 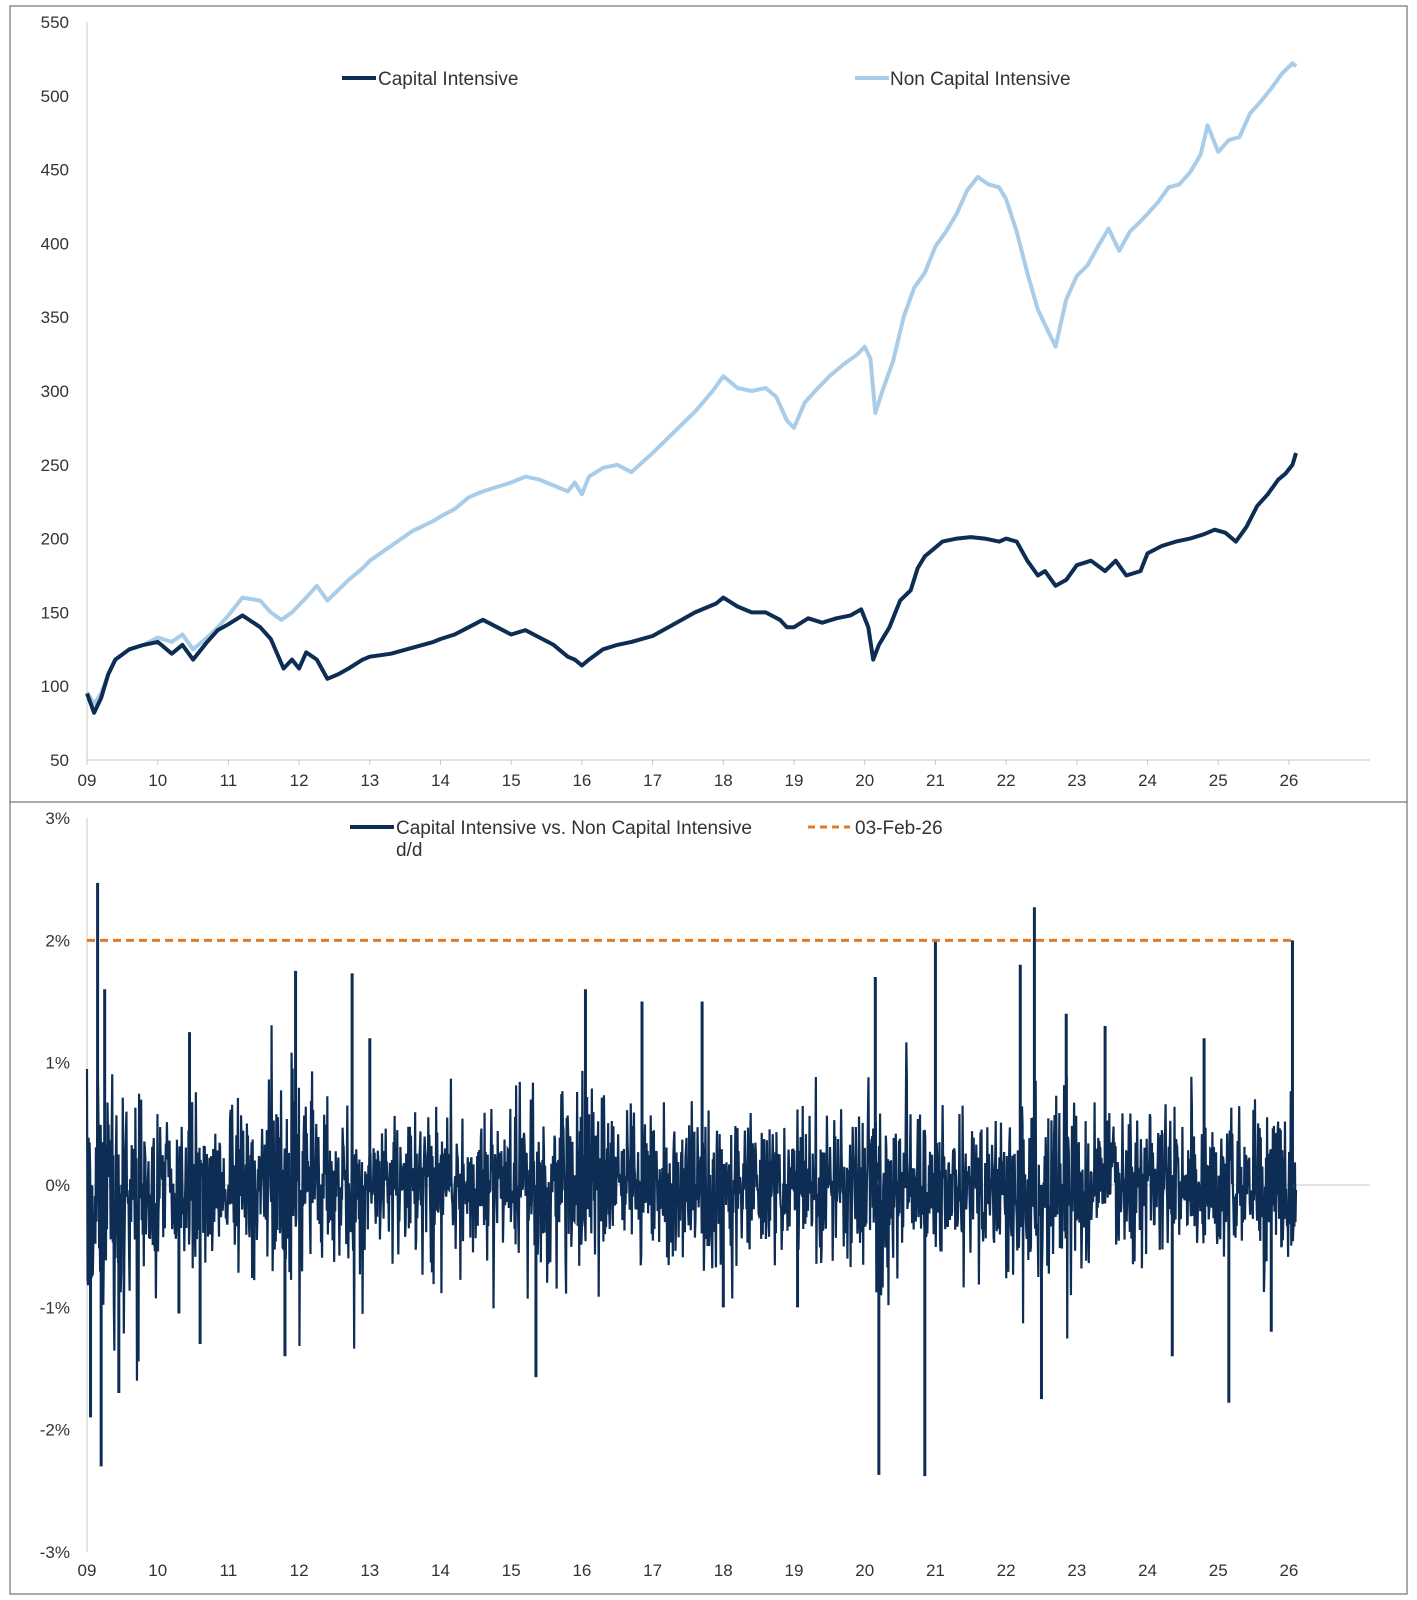 What do you see at coordinates (57, 1063) in the screenshot?
I see `y-tick-label: 1%` at bounding box center [57, 1063].